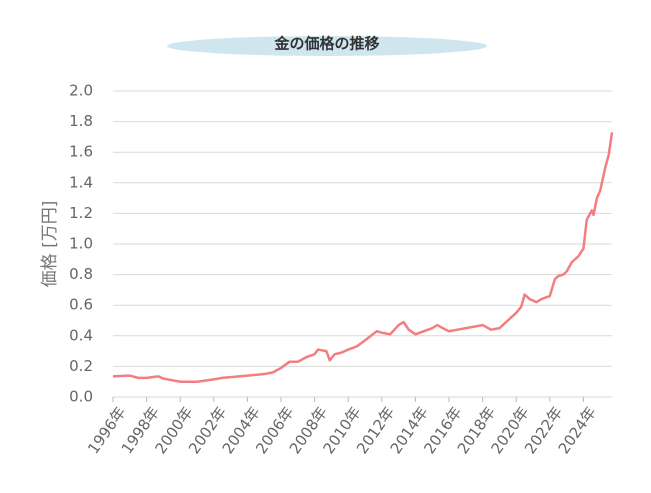 The width and height of the screenshot is (651, 493). I want to click on y-tick-label: 0.6, so click(81, 305).